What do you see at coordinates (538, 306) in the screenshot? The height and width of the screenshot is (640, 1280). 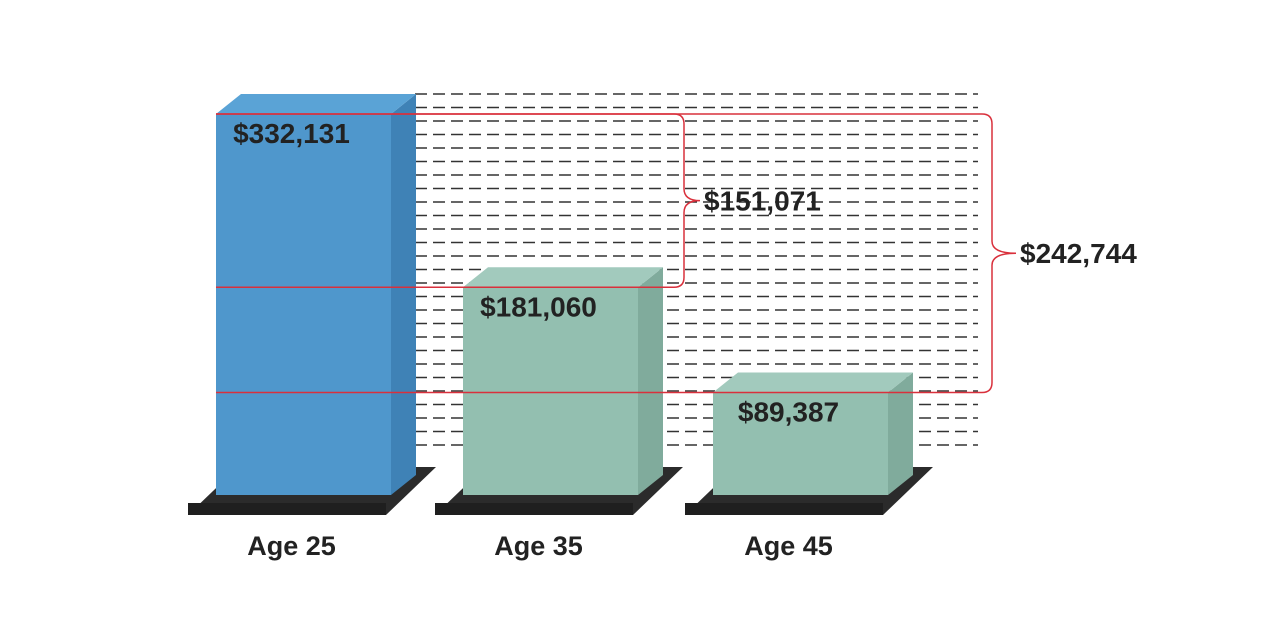 I see `bar-value-label: $181,060` at bounding box center [538, 306].